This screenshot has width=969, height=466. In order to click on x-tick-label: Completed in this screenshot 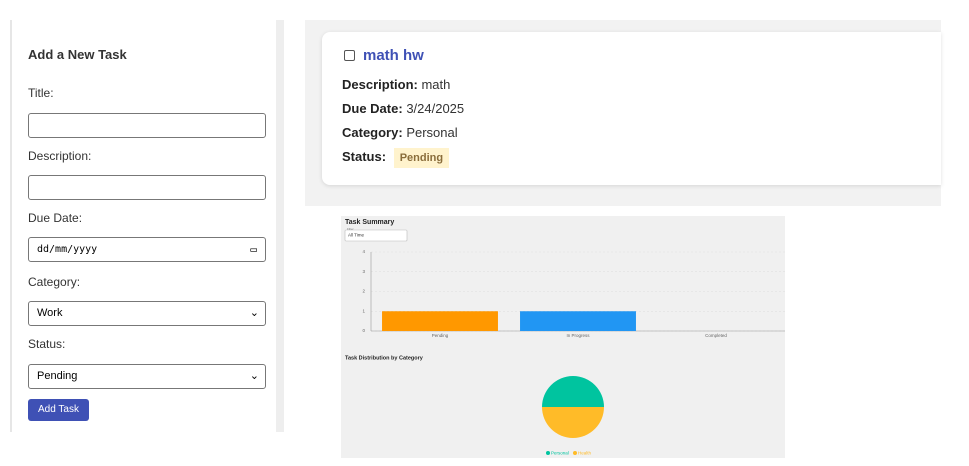, I will do `click(716, 335)`.